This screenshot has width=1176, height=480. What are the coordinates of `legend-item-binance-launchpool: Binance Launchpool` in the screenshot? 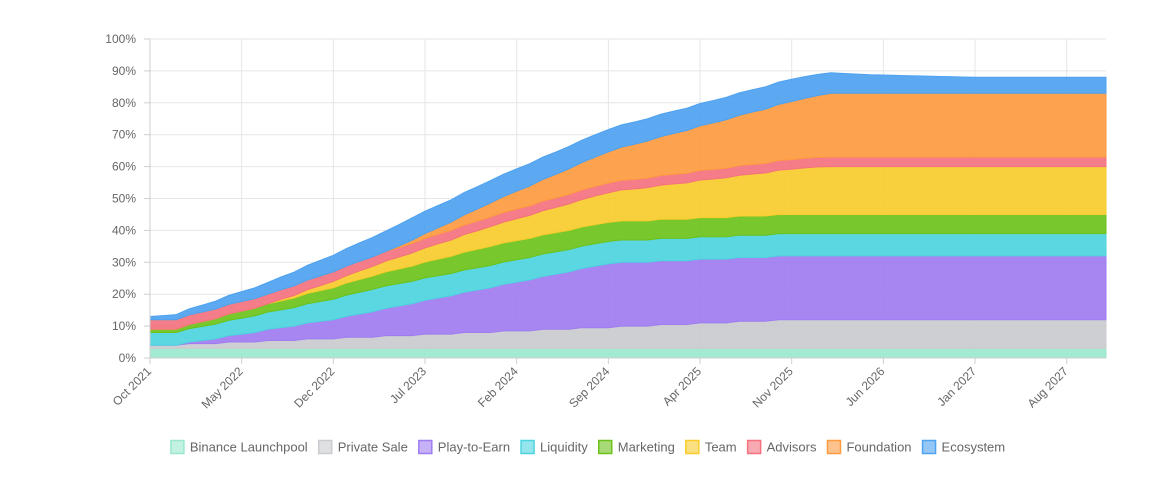 It's located at (239, 447).